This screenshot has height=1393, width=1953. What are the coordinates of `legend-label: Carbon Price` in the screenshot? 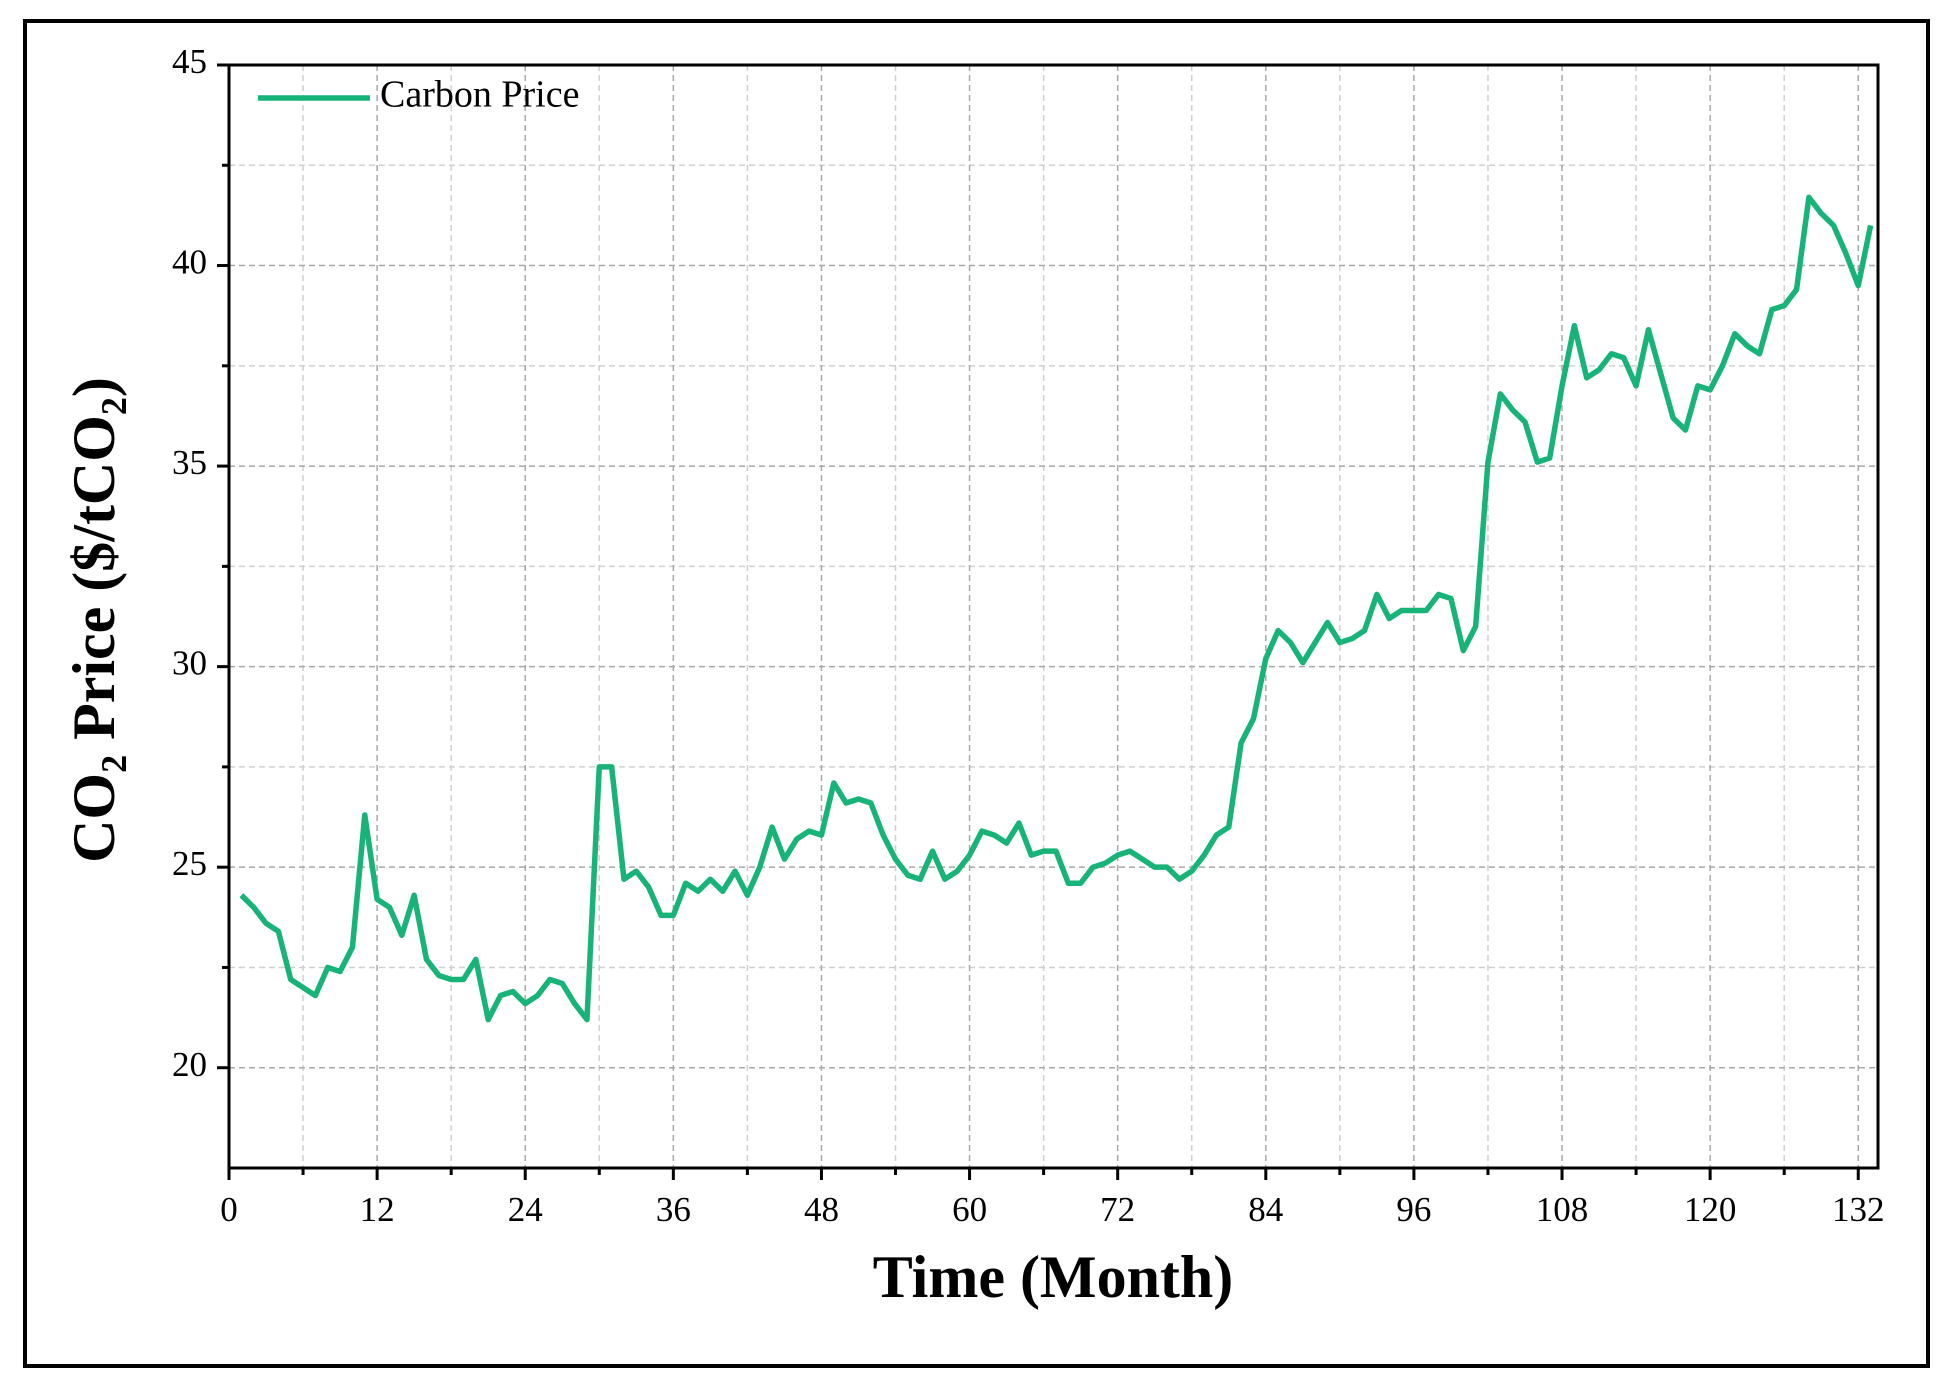 It's located at (479, 95).